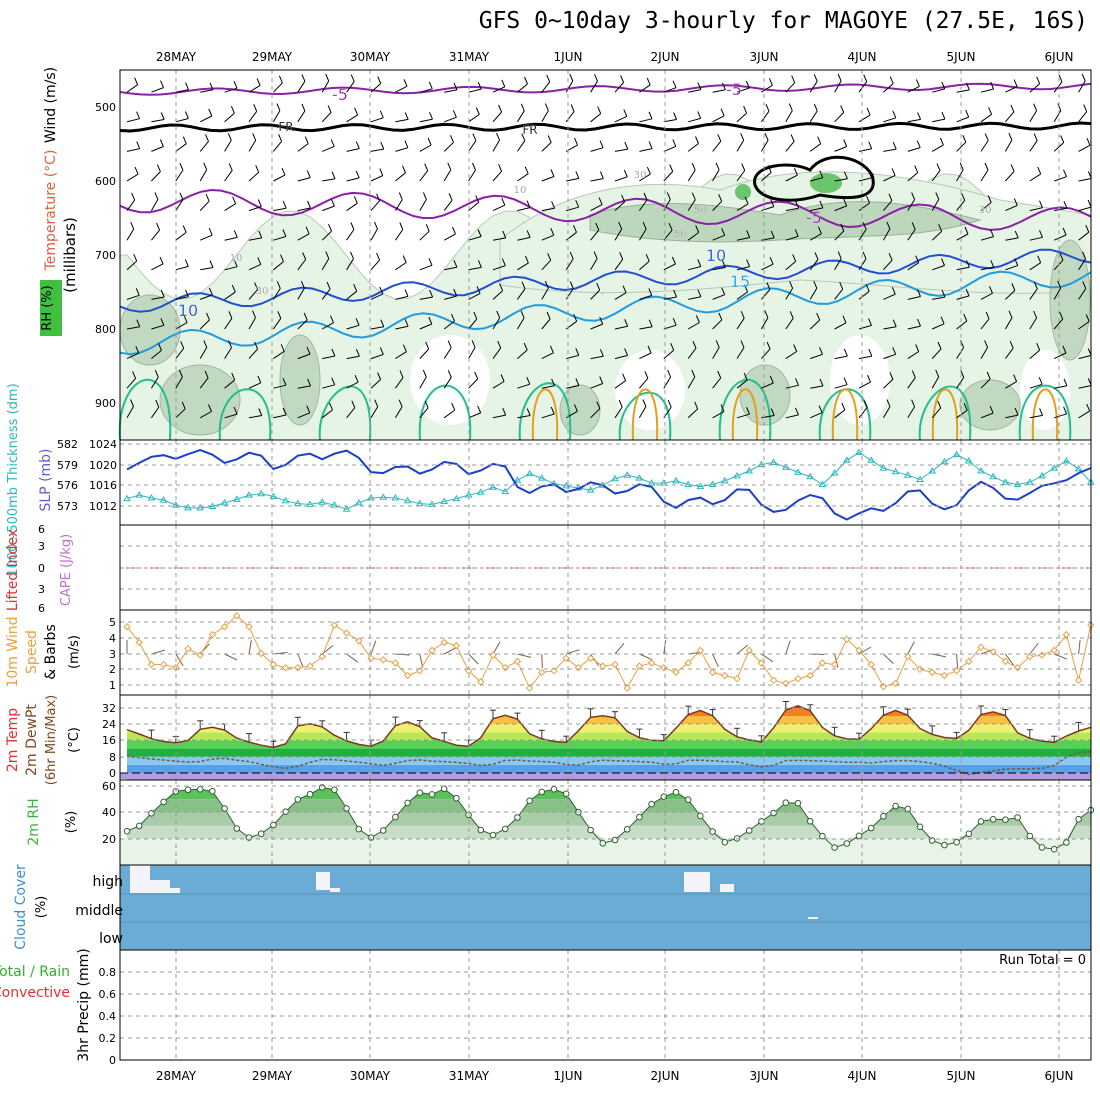 This screenshot has height=1104, width=1100. What do you see at coordinates (665, 1076) in the screenshot?
I see `bottom-date-label: 2JUN` at bounding box center [665, 1076].